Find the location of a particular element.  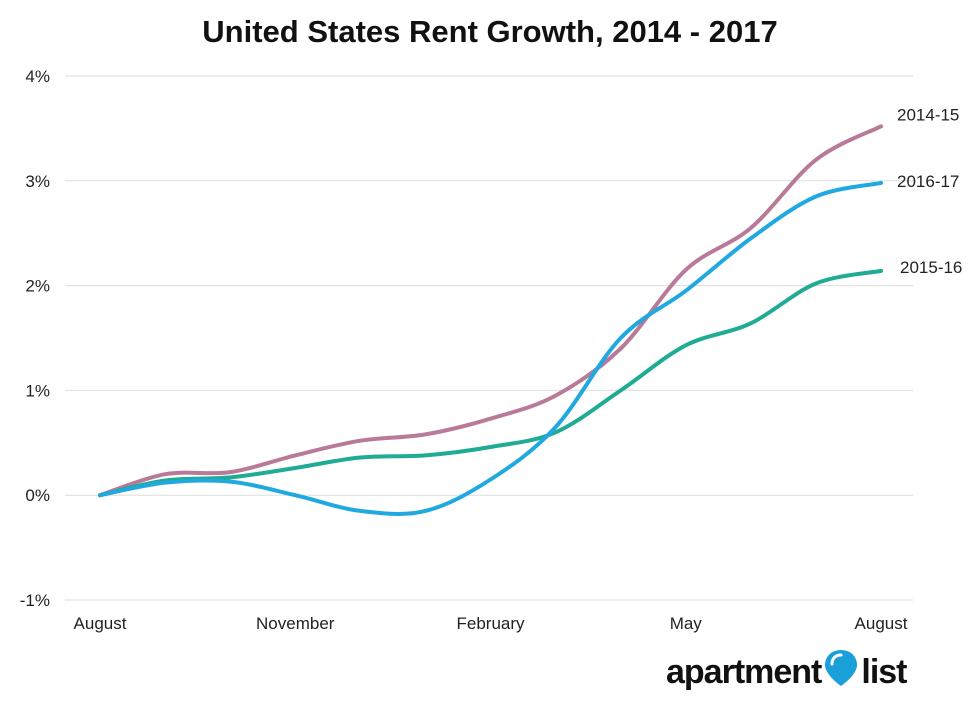

x-axis-ticks: August November February May August is located at coordinates (491, 623).